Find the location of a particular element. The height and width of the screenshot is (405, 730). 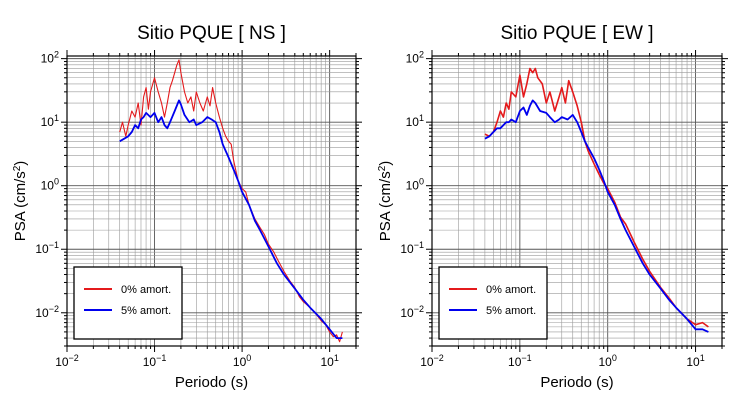

chart-title: Sitio PQUE [ NS ] is located at coordinates (211, 33).